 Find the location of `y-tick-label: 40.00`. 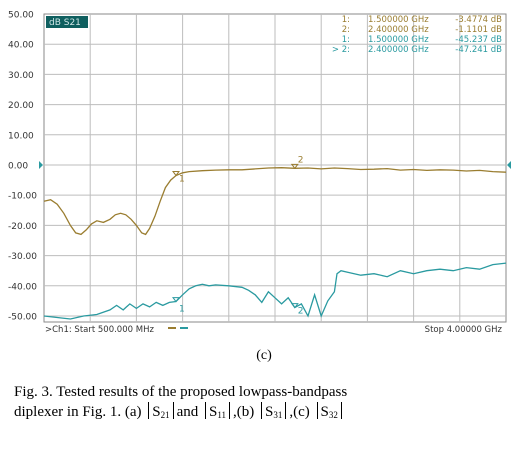

y-tick-label: 40.00 is located at coordinates (21, 46).